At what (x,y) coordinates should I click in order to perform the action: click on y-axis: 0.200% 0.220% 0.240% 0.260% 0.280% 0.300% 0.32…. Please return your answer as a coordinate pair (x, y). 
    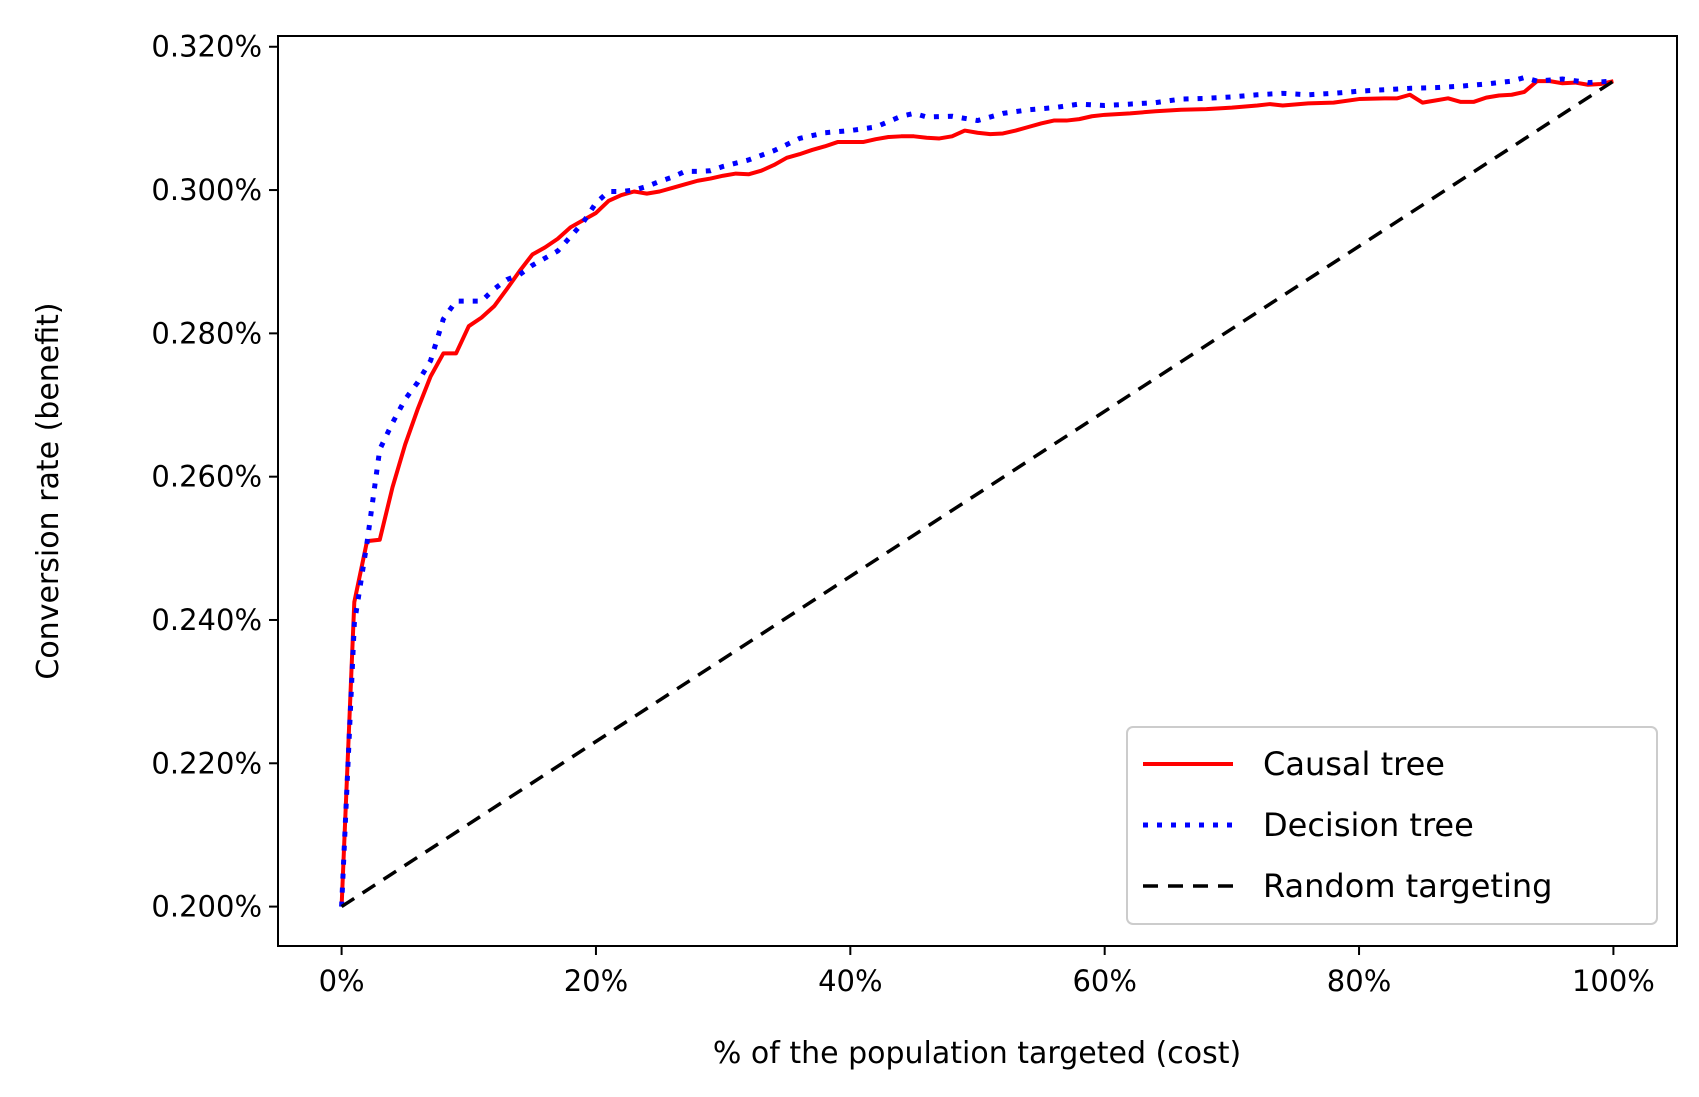
    Looking at the image, I should click on (214, 477).